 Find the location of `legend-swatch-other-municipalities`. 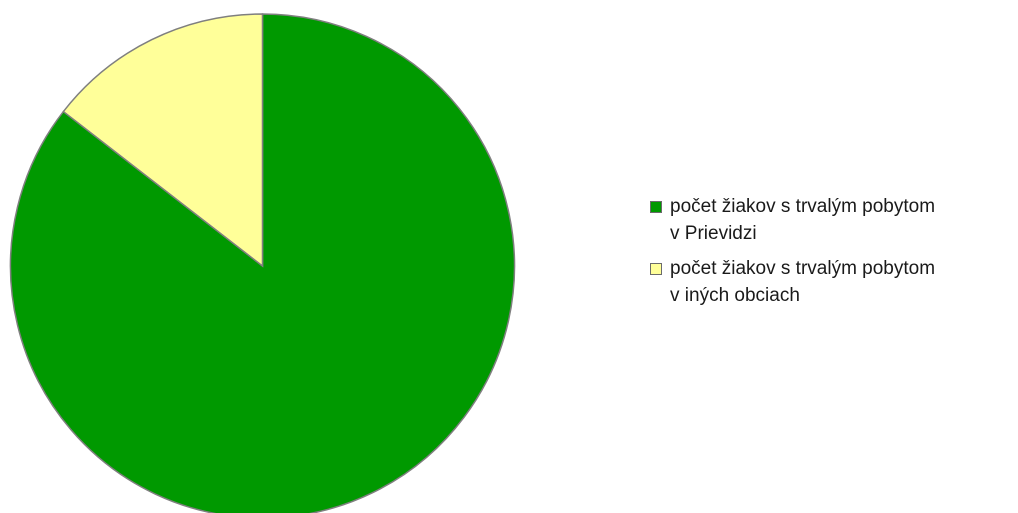

legend-swatch-other-municipalities is located at coordinates (656, 269).